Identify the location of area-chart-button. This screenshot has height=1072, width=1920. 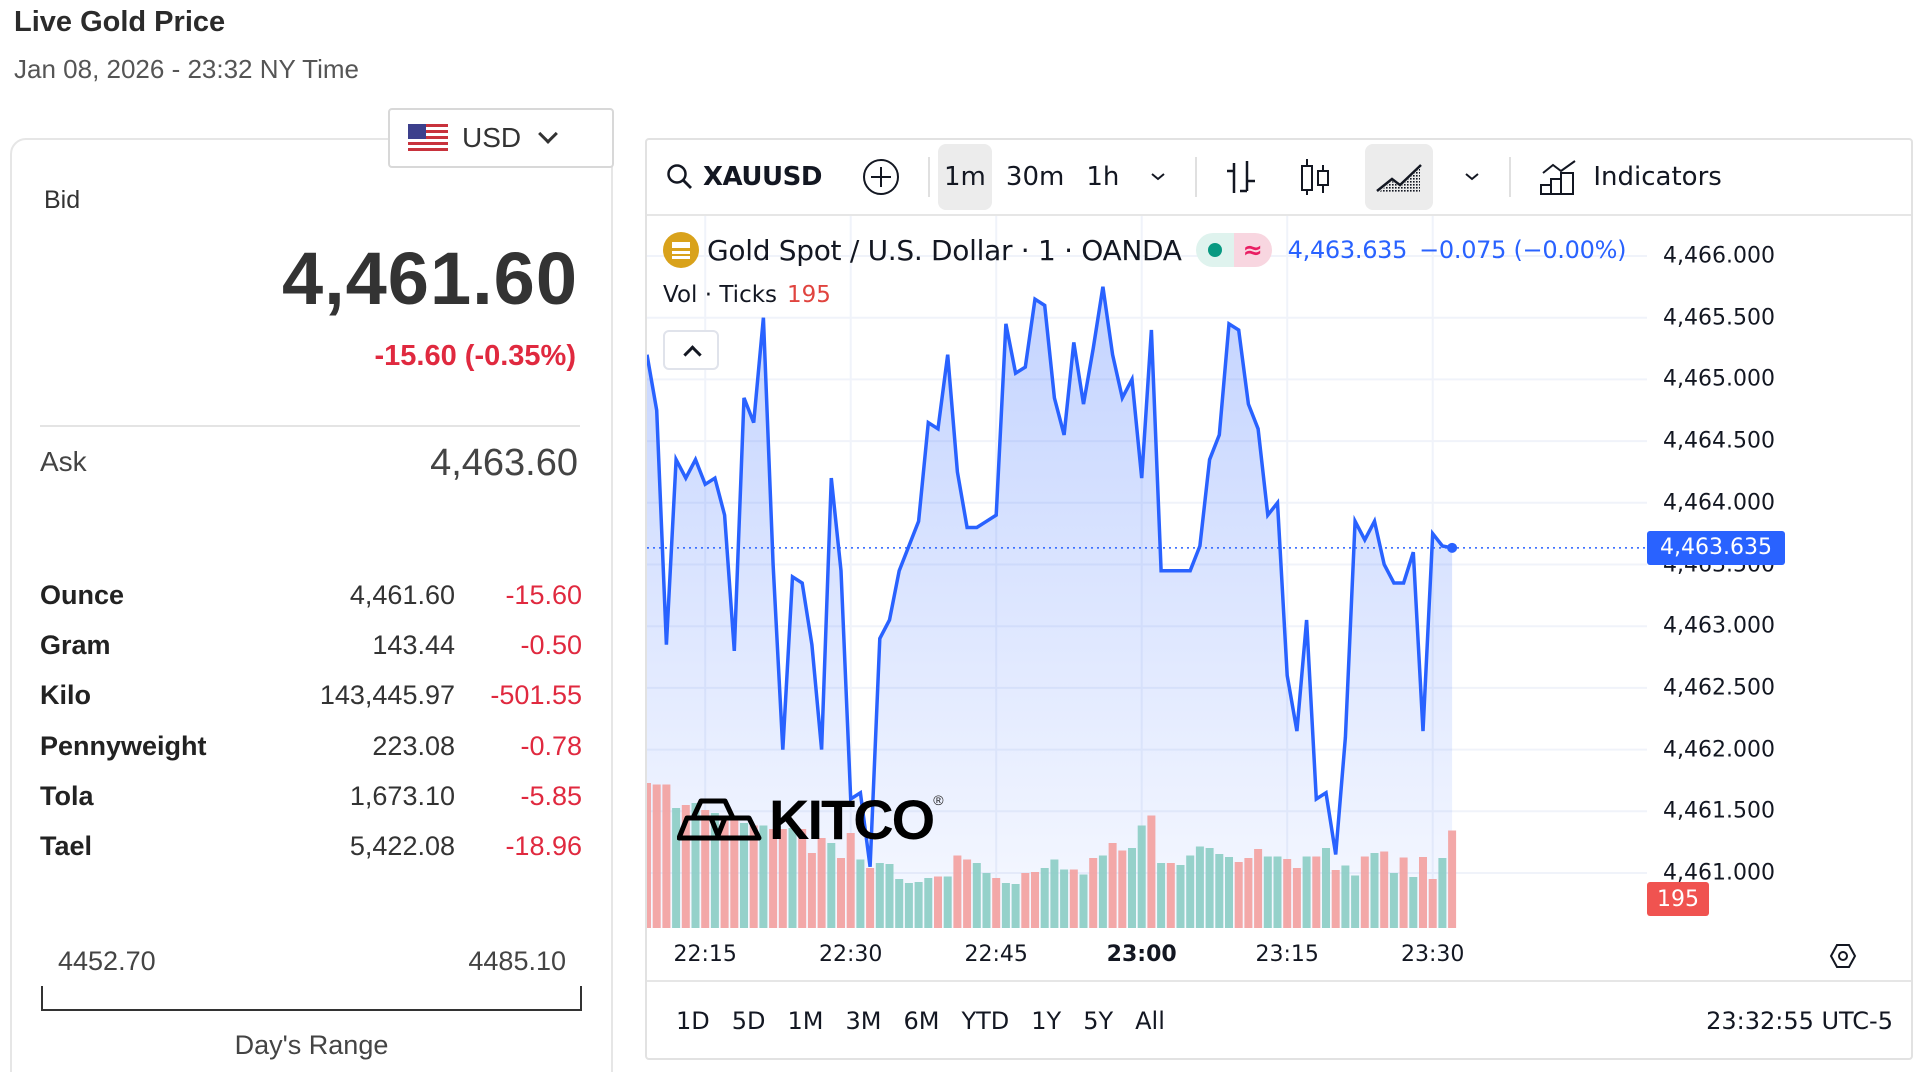
(1399, 177).